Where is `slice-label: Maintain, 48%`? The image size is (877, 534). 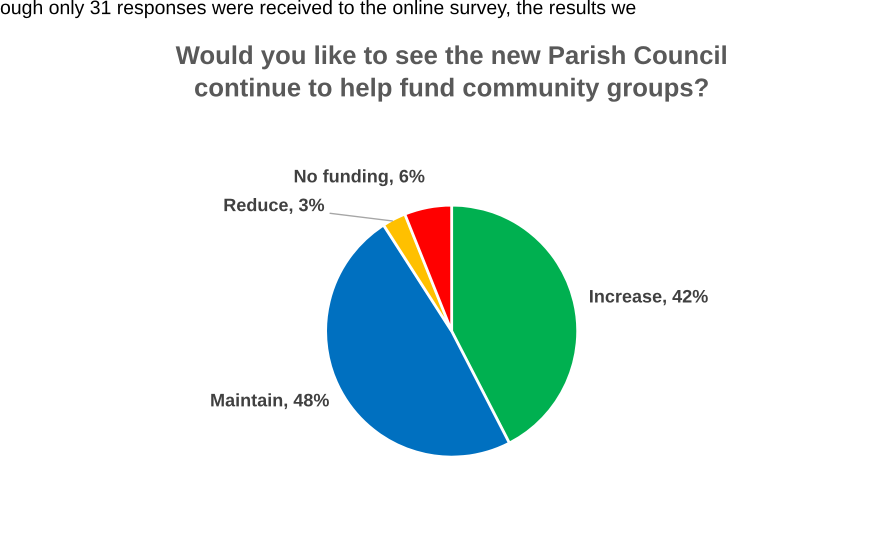
slice-label: Maintain, 48% is located at coordinates (270, 401).